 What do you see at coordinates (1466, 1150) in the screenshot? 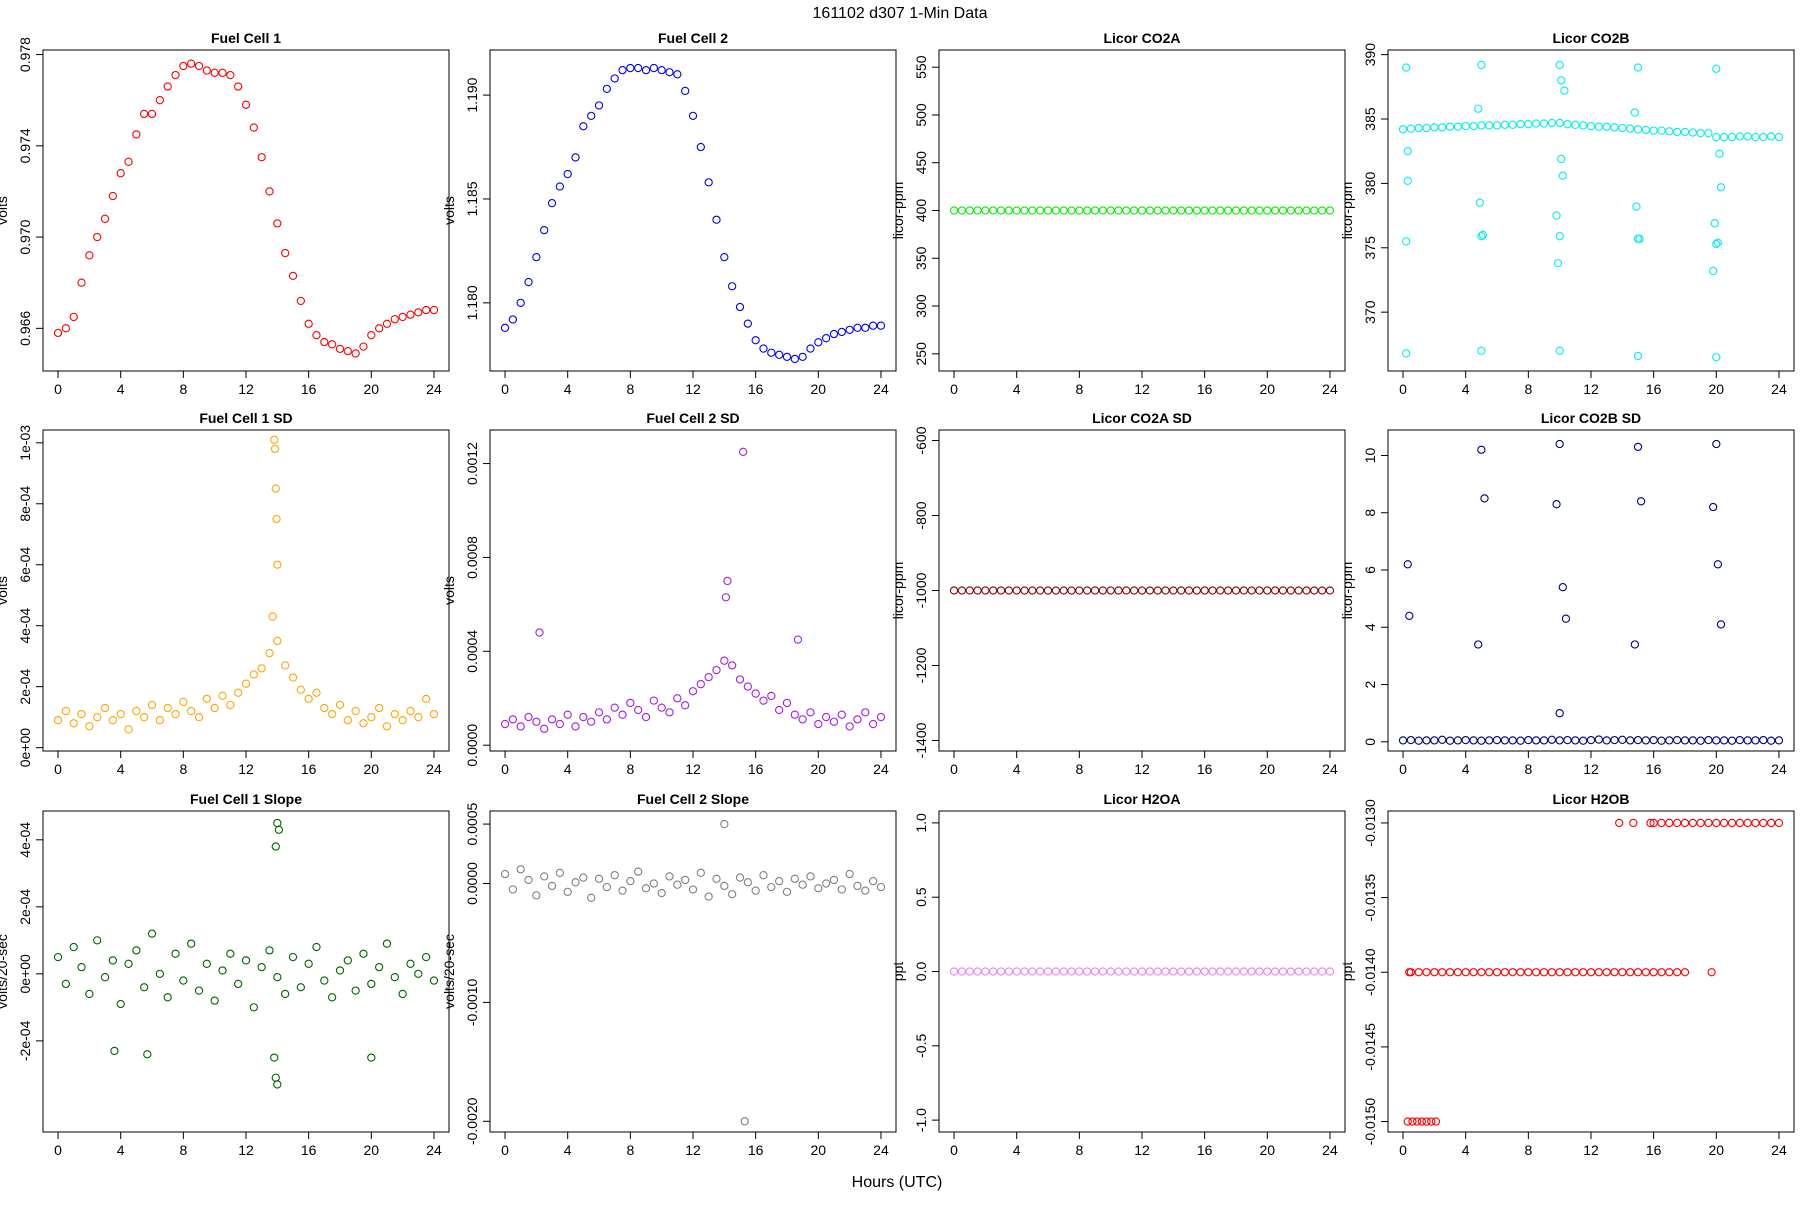
I see `x-tick-label: 4` at bounding box center [1466, 1150].